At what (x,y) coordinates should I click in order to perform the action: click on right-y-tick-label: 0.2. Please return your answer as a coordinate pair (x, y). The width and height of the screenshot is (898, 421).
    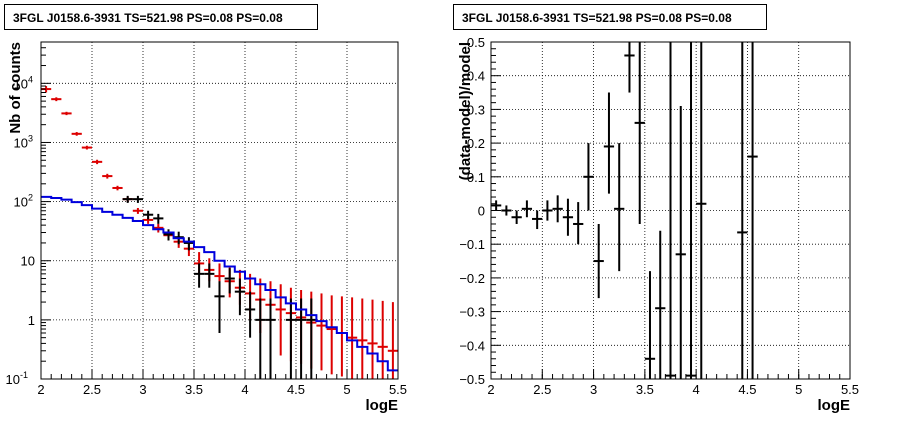
    Looking at the image, I should click on (476, 143).